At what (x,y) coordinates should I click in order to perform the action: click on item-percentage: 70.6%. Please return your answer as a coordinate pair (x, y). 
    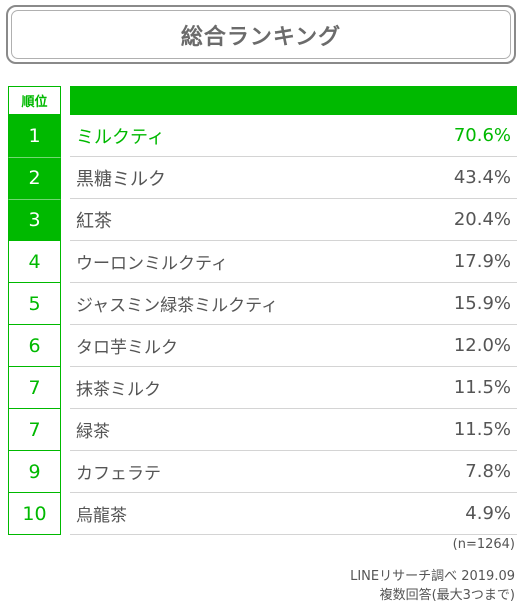
    Looking at the image, I should click on (482, 135).